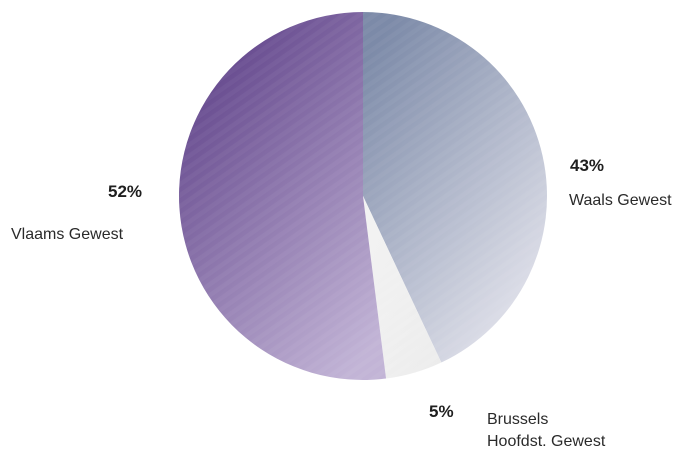  I want to click on waals-gewest-percent: 43%, so click(587, 165).